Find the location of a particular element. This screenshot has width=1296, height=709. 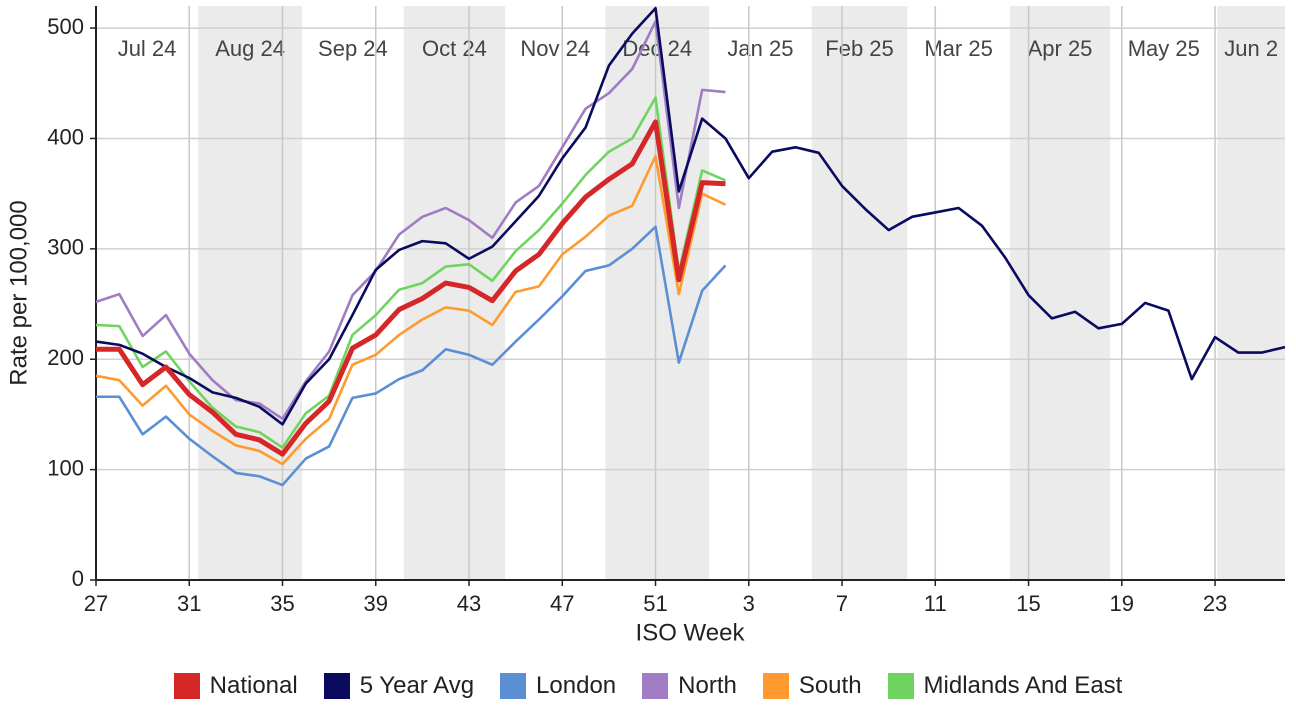

y-axis-title: Rate per 100,000 is located at coordinates (18, 292).